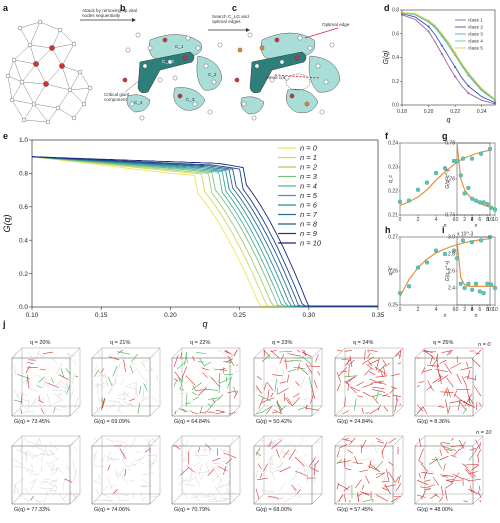 This screenshot has width=500, height=523. What do you see at coordinates (418, 220) in the screenshot?
I see `x-tick-label: 2` at bounding box center [418, 220].